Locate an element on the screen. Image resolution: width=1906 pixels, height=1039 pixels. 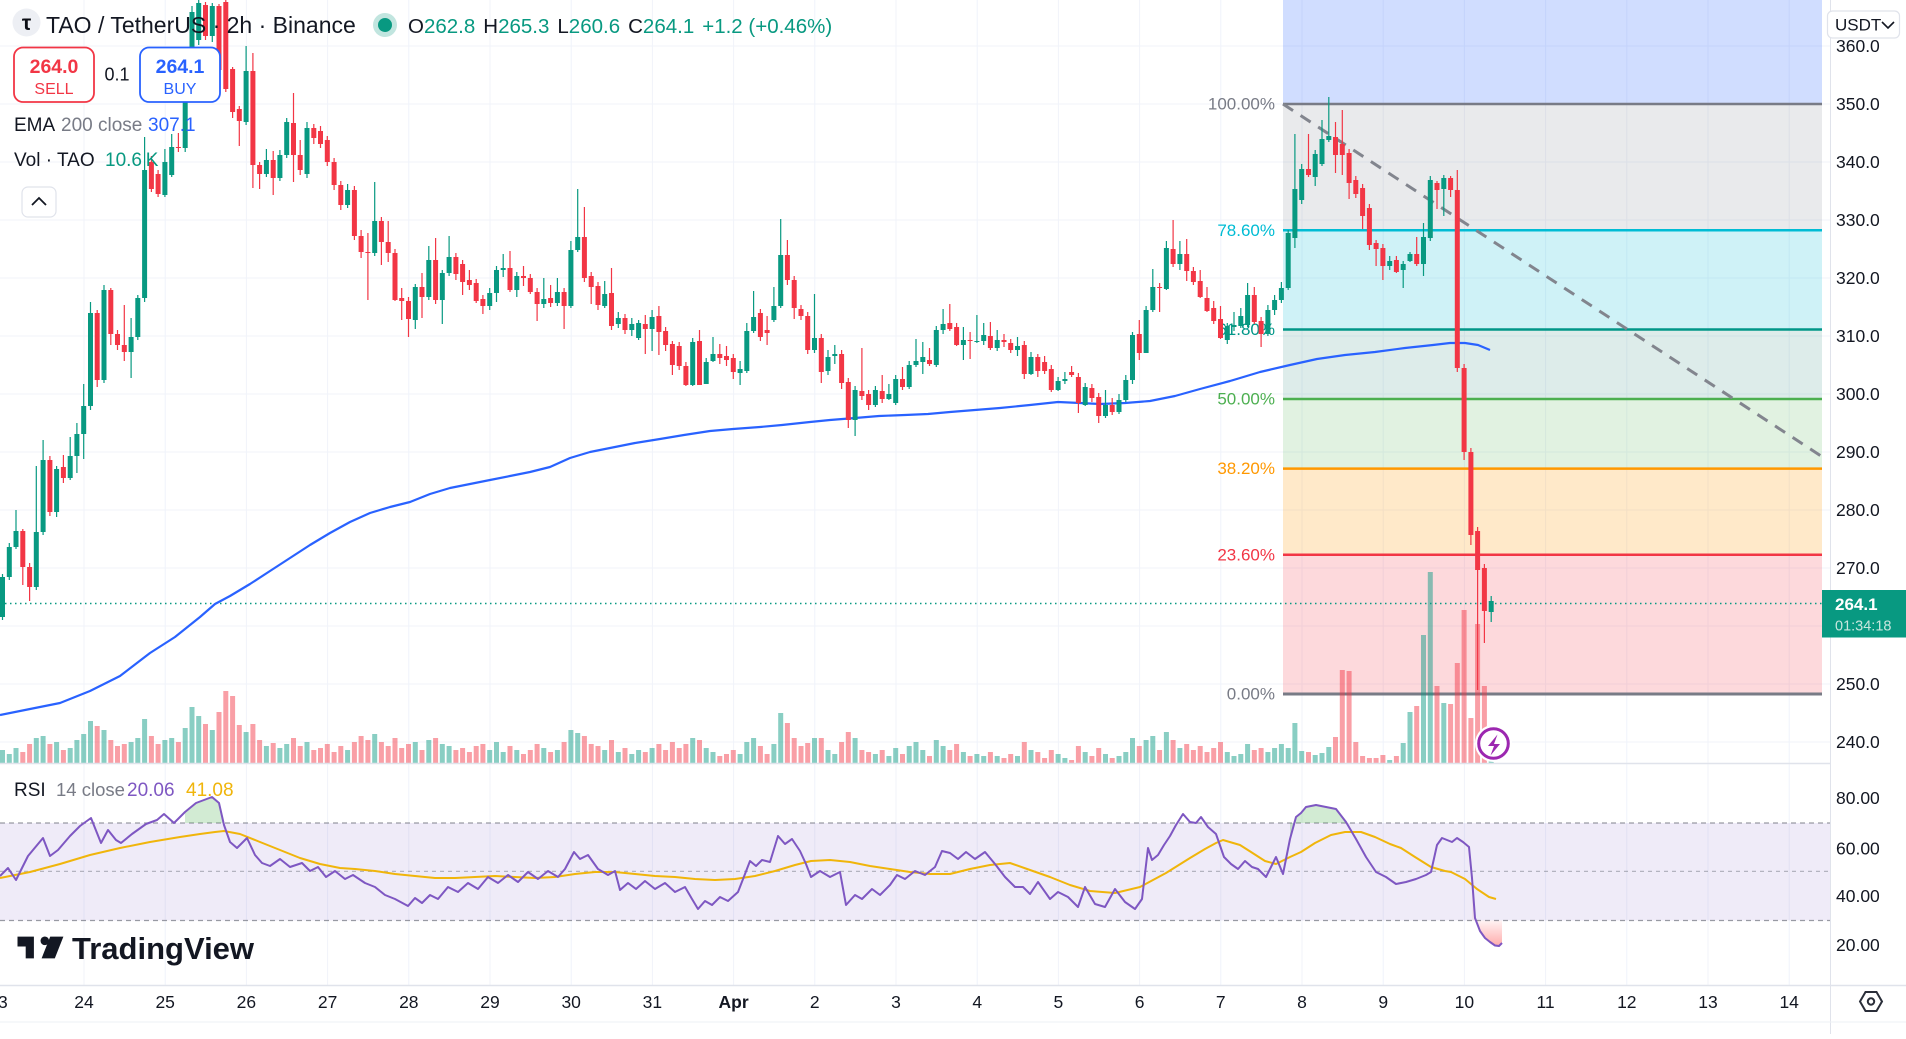
svg-text: 250.0 is located at coordinates (1858, 684).